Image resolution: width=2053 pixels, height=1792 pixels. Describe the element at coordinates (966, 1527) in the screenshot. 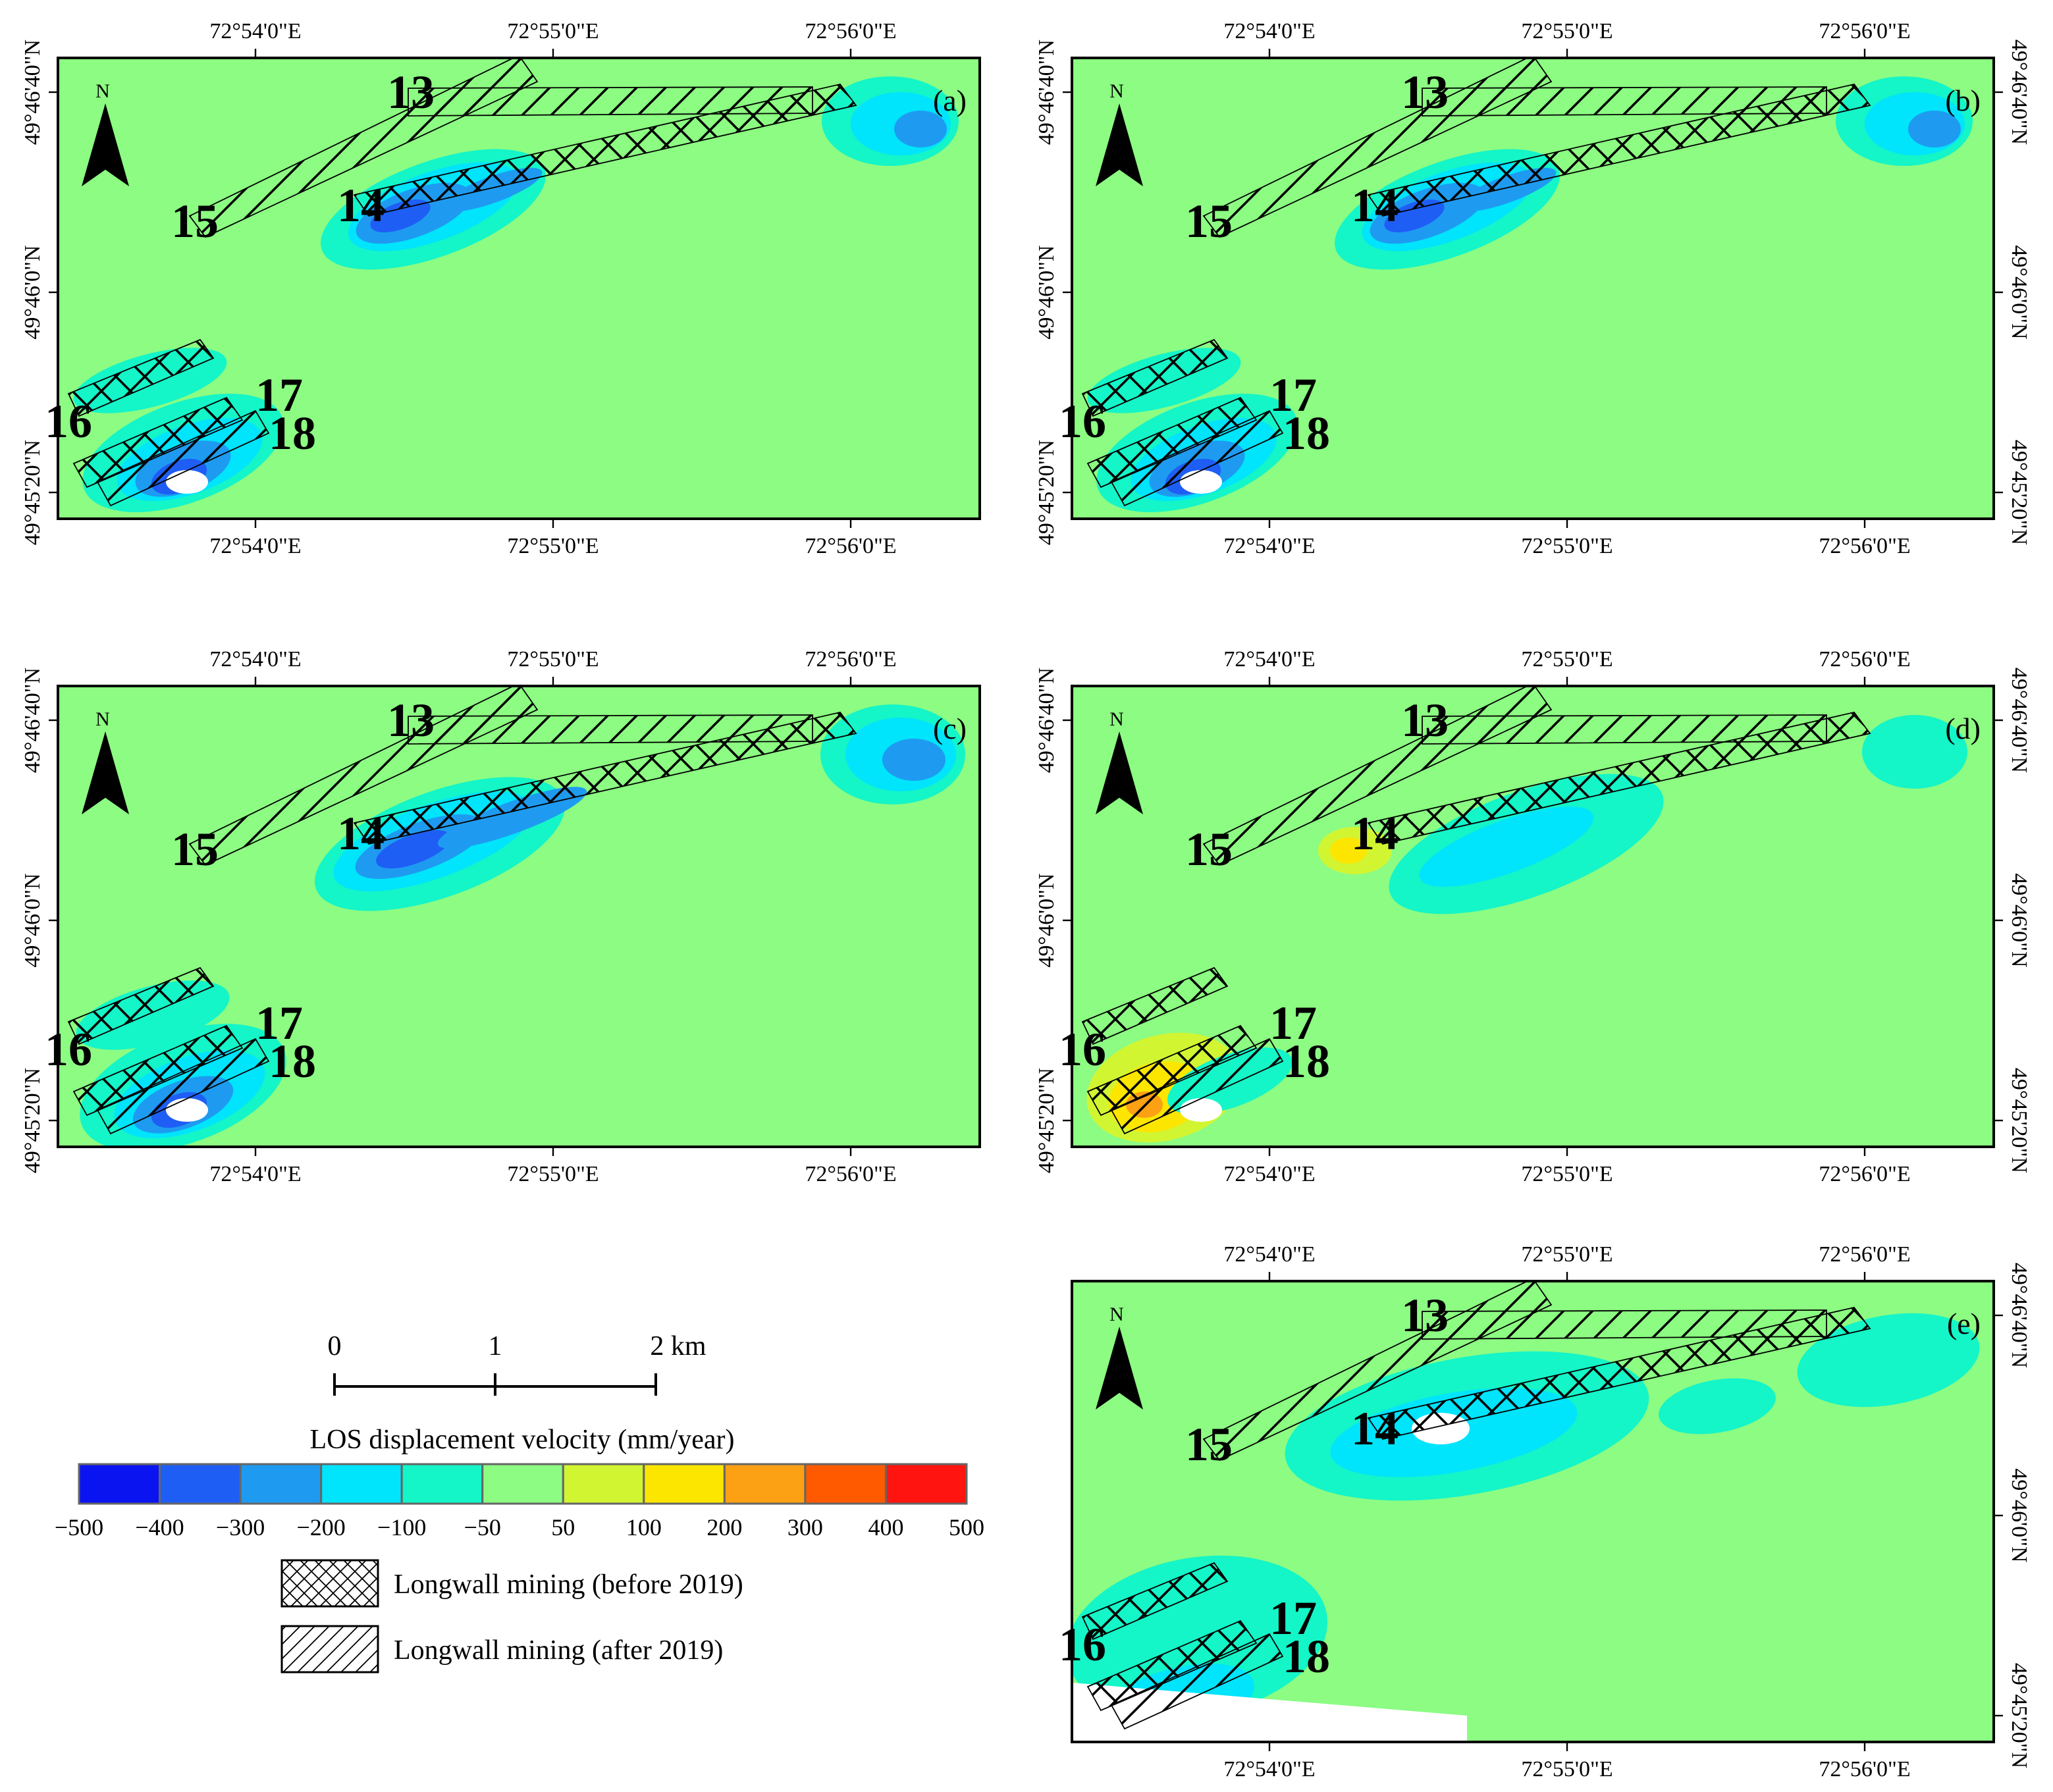

I see `colorbar-tick-label: 500` at that location.